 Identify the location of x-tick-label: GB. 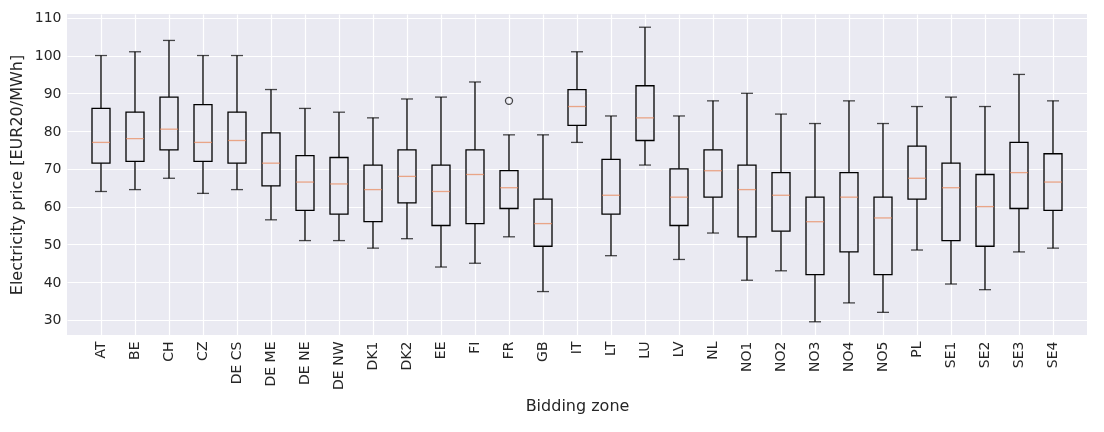
(542, 351).